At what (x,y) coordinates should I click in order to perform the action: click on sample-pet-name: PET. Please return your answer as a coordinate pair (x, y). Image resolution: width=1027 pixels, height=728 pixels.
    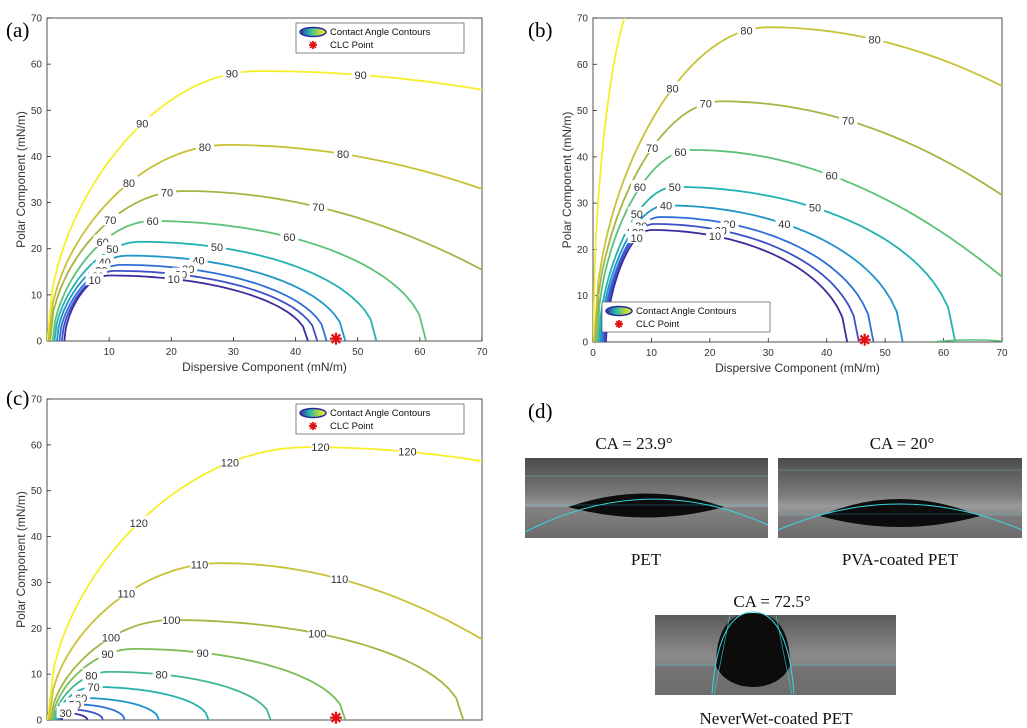
    Looking at the image, I should click on (646, 559).